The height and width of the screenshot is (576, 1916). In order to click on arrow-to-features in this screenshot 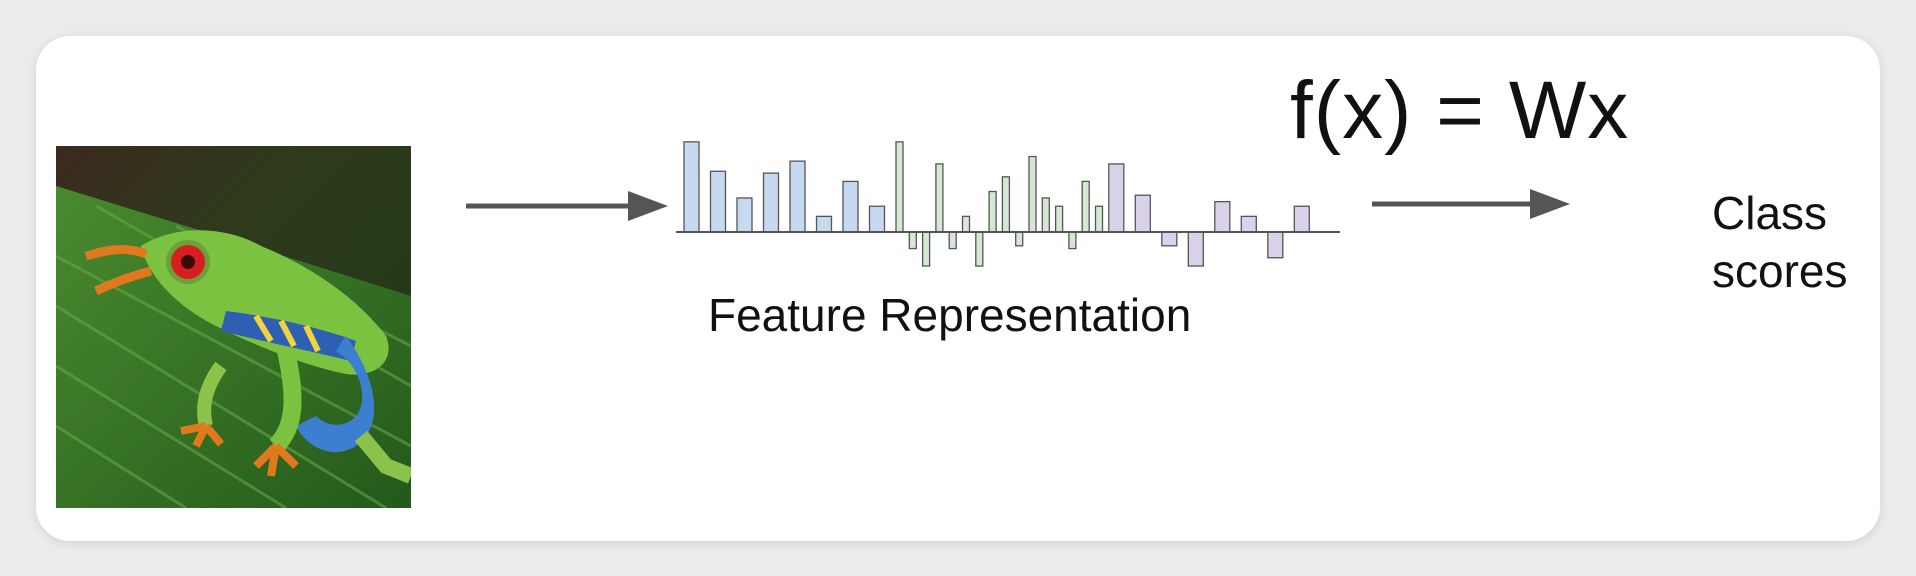, I will do `click(567, 206)`.